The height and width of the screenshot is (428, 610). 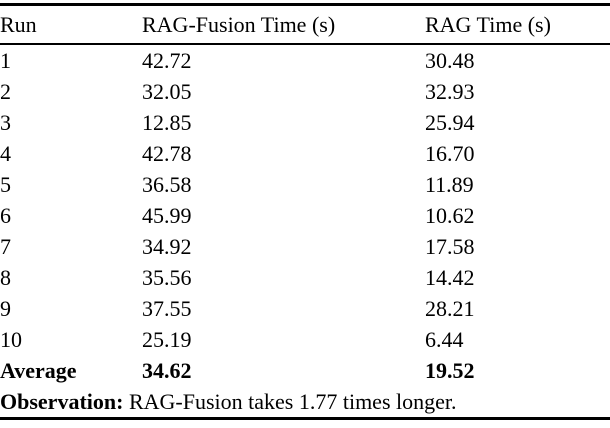 I want to click on header-run: Run, so click(x=71, y=24).